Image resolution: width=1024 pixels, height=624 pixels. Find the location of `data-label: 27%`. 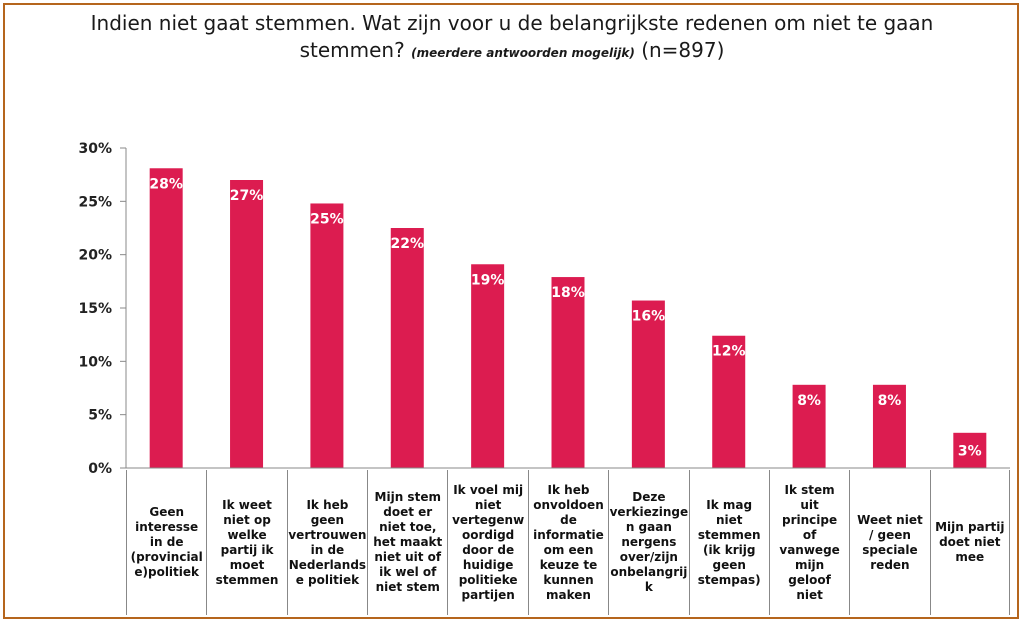

data-label: 27% is located at coordinates (247, 196).